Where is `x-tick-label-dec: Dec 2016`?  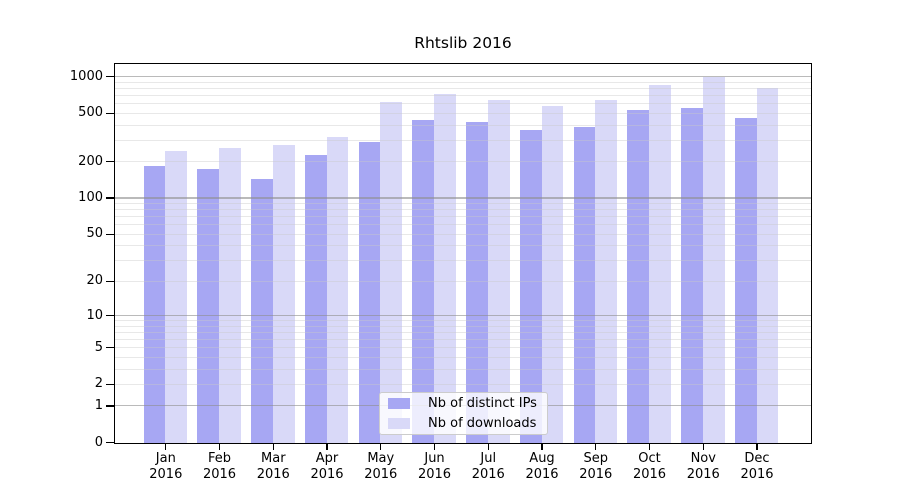
x-tick-label-dec: Dec 2016 is located at coordinates (757, 466).